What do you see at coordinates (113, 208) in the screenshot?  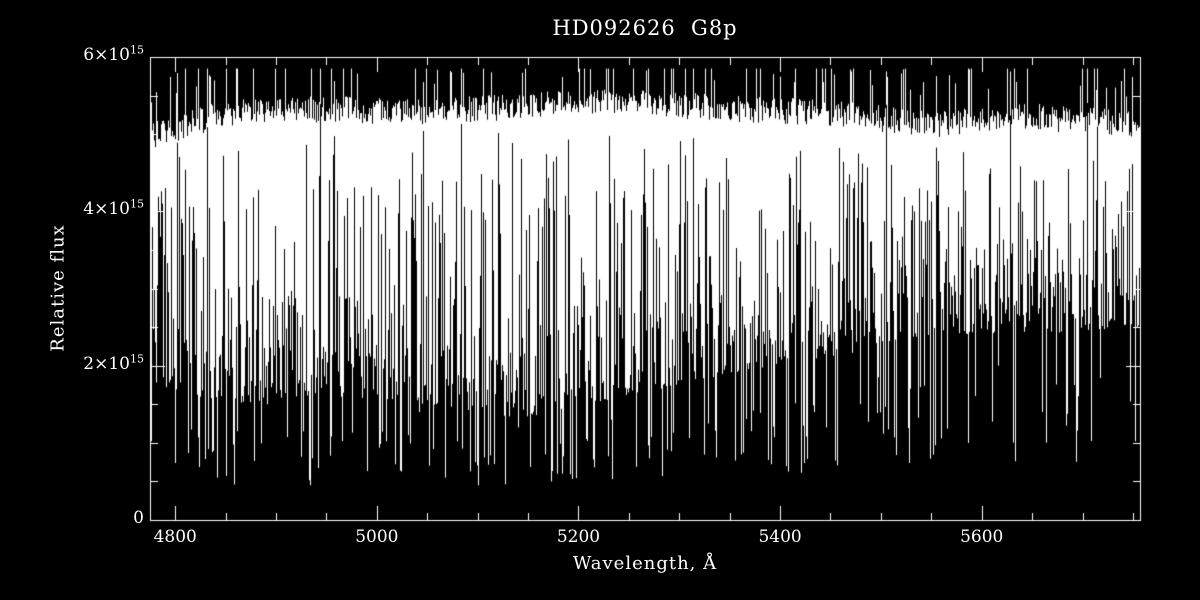 I see `y-tick-label: 4×10¹⁵` at bounding box center [113, 208].